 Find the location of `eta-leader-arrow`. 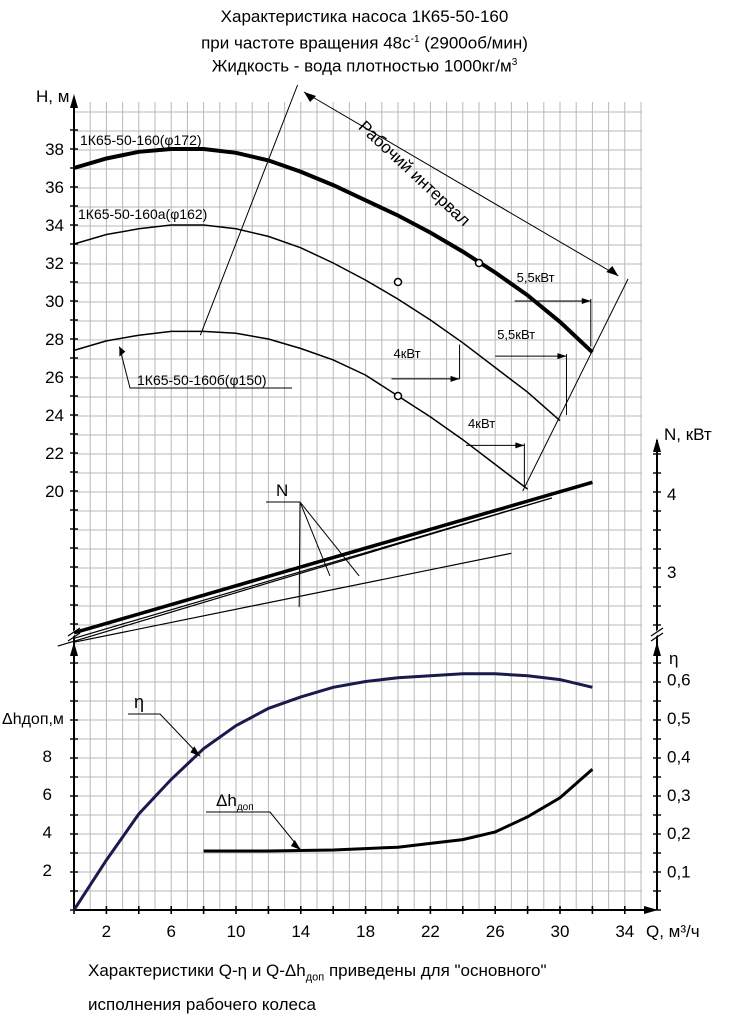

eta-leader-arrow is located at coordinates (195, 751).